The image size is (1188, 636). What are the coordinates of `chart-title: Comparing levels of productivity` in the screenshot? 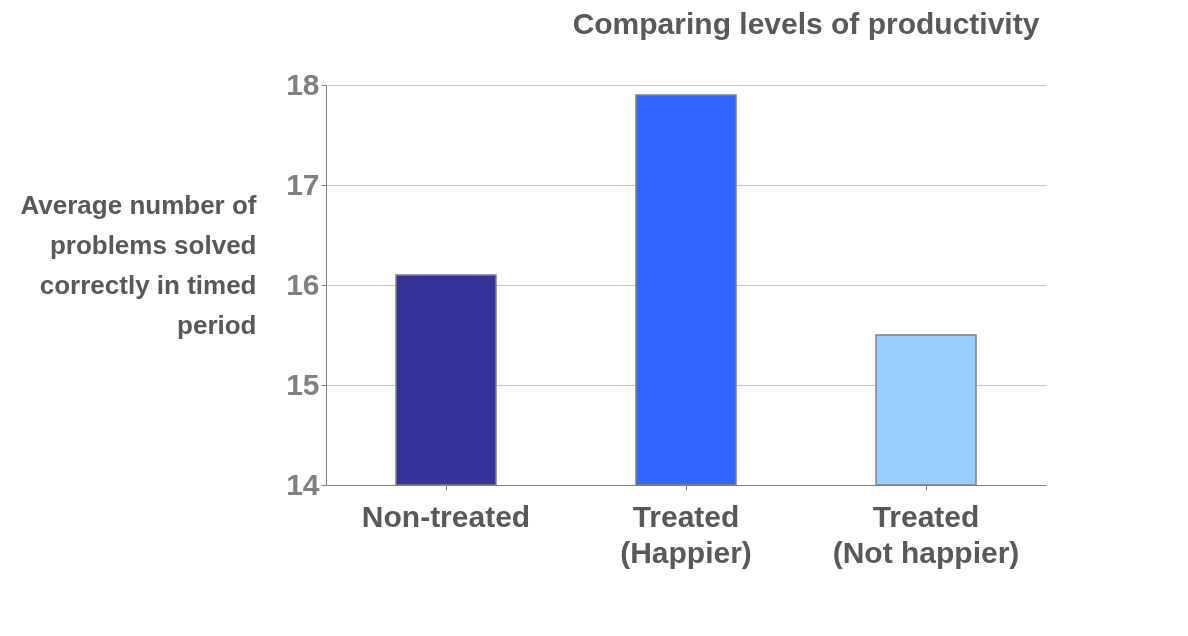 It's located at (806, 23).